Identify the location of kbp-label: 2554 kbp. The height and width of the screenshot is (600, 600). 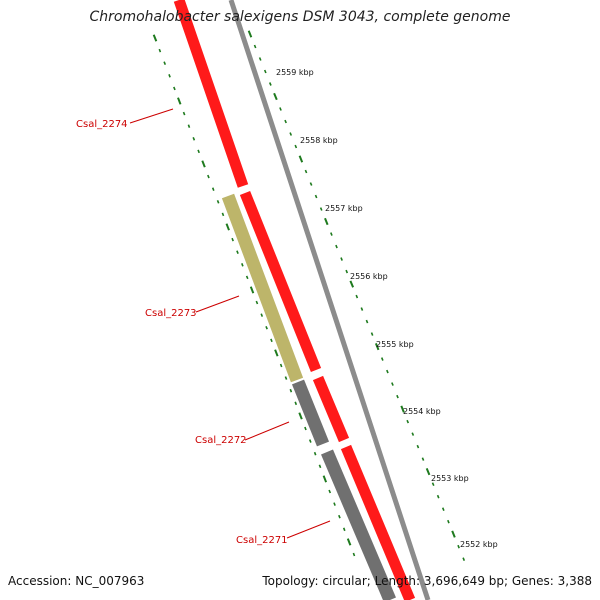
(422, 411).